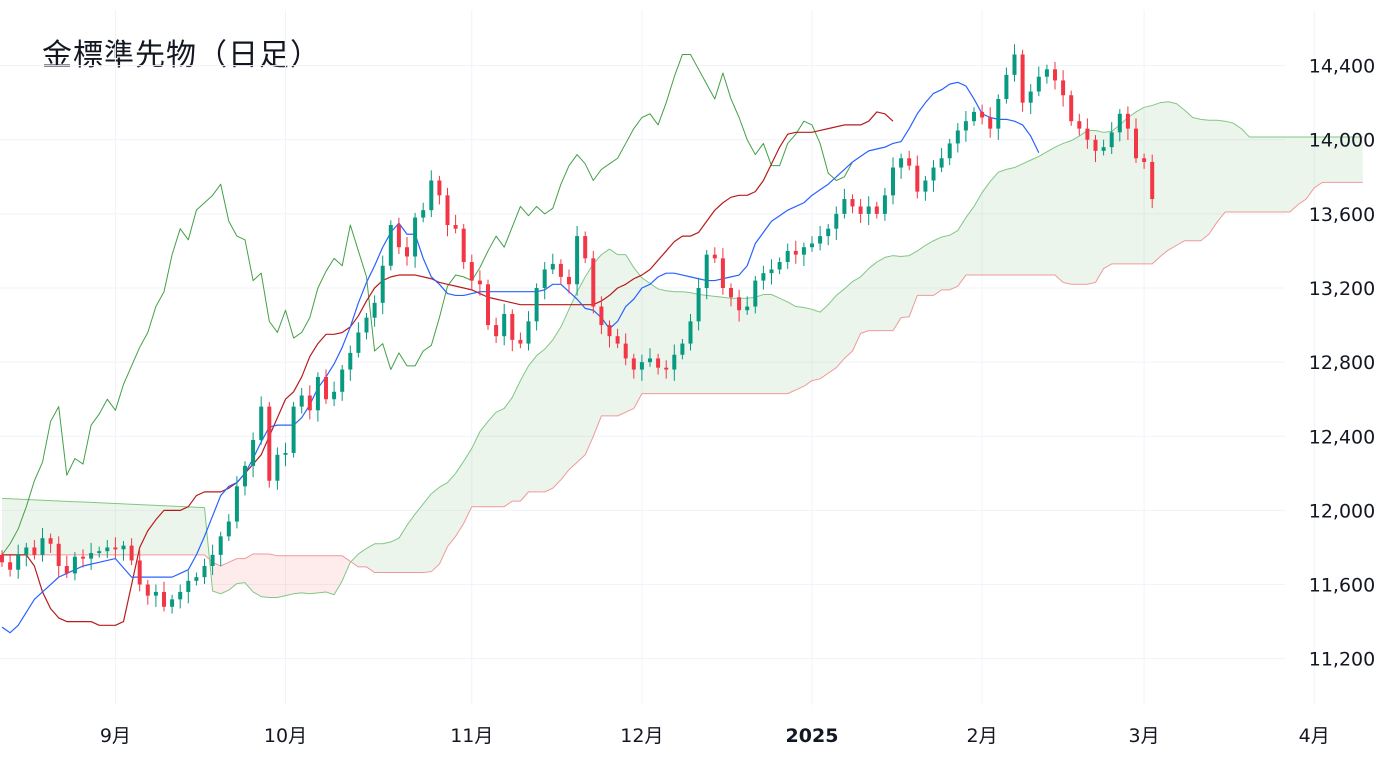 The height and width of the screenshot is (761, 1388). What do you see at coordinates (1342, 586) in the screenshot?
I see `y-tick-label: 11,600` at bounding box center [1342, 586].